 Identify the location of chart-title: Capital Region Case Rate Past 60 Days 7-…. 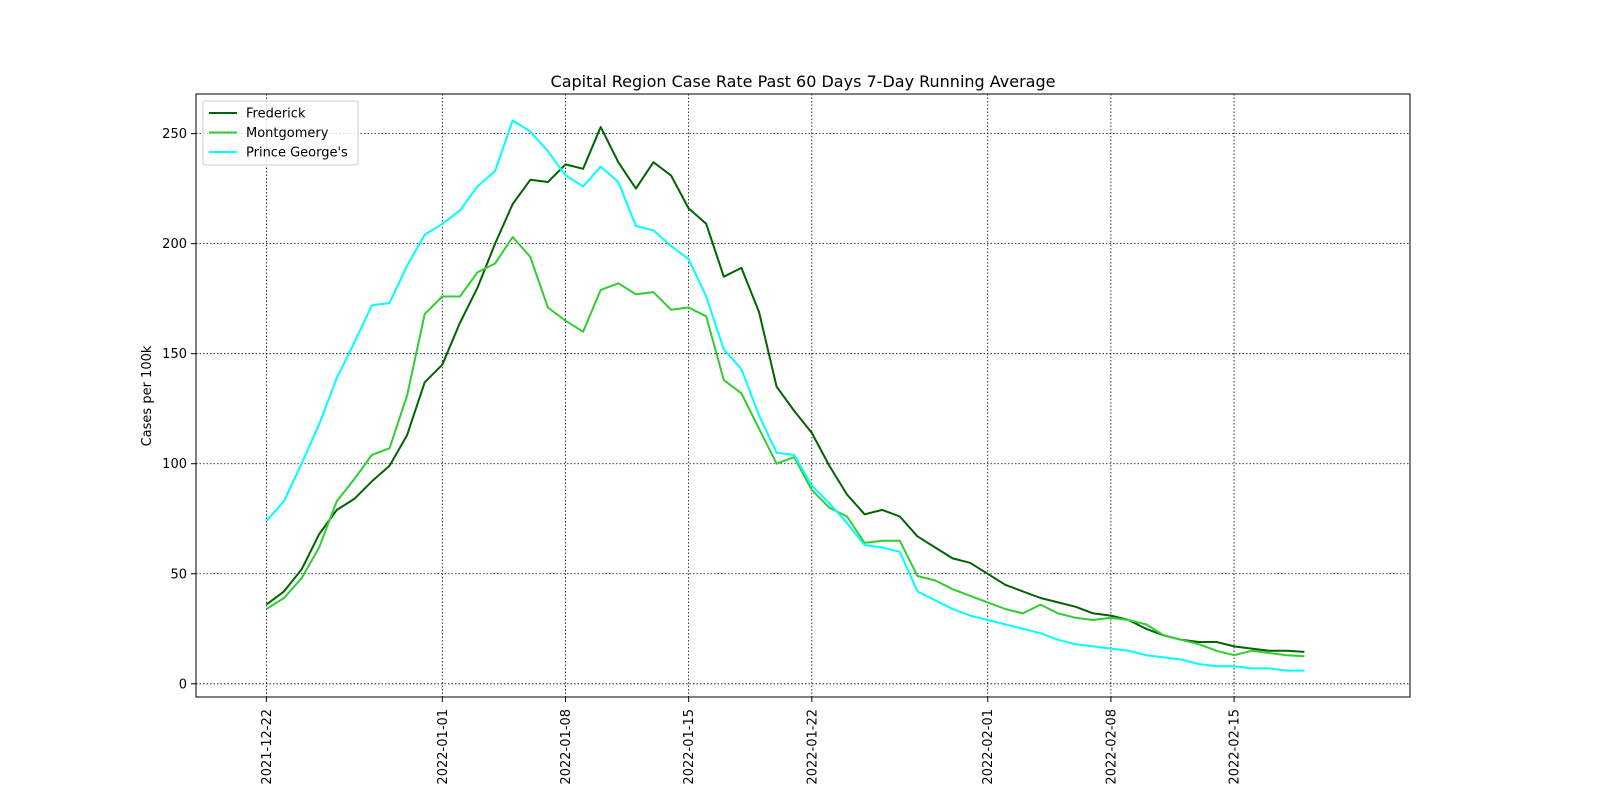
(803, 81).